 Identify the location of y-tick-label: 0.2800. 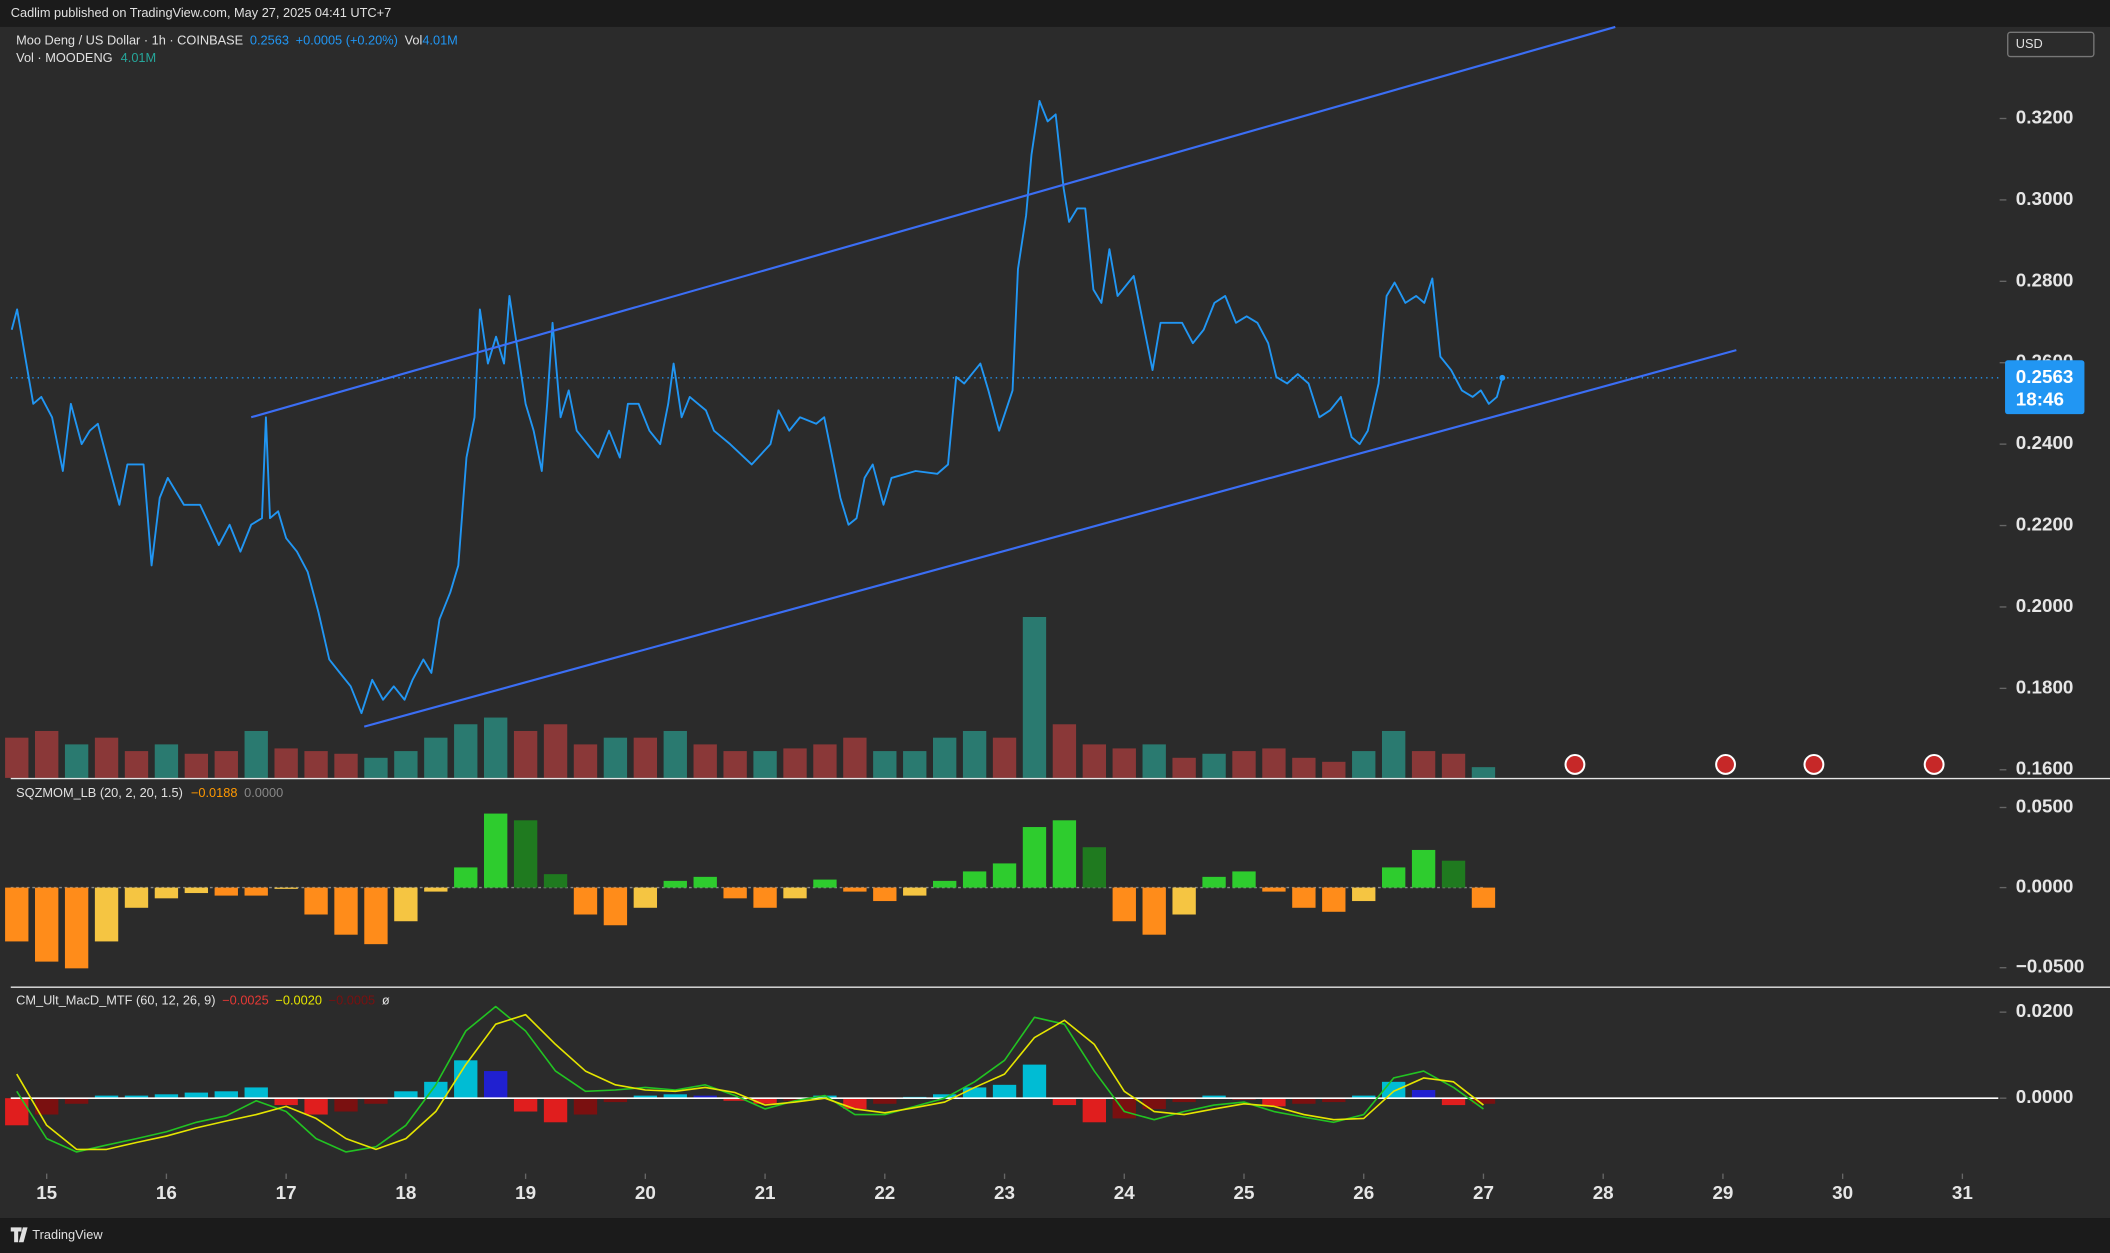
(2045, 279).